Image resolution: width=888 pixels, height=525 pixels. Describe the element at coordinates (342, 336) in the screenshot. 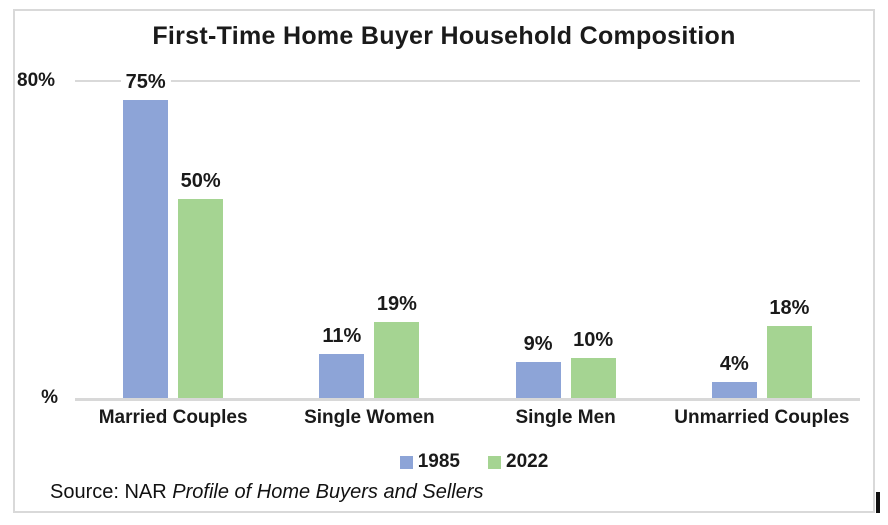

I see `value-label-1985-single-women: 11%` at that location.